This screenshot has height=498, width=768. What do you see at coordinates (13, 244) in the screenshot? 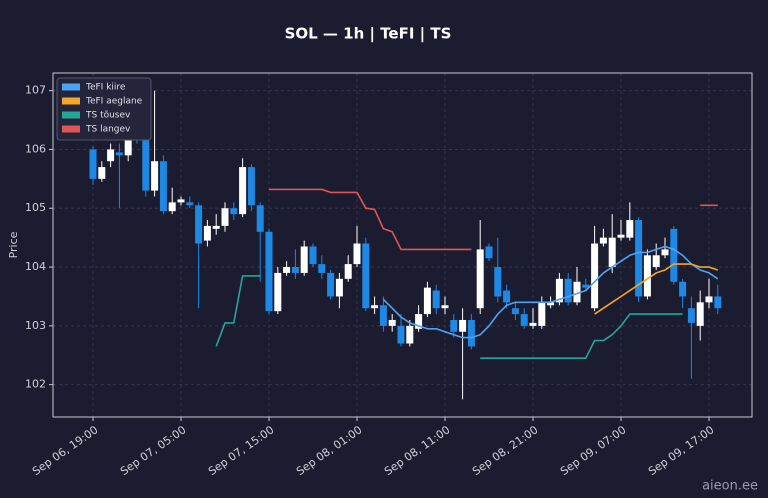
I see `y-axis-label: Price` at bounding box center [13, 244].